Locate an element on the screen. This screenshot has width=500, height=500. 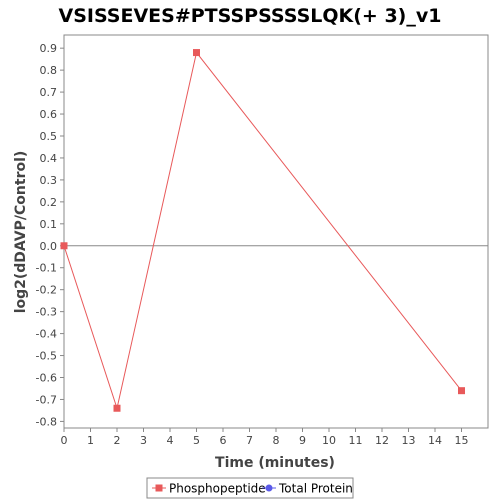
legend: Phosphopeptide Total Protein is located at coordinates (250, 488).